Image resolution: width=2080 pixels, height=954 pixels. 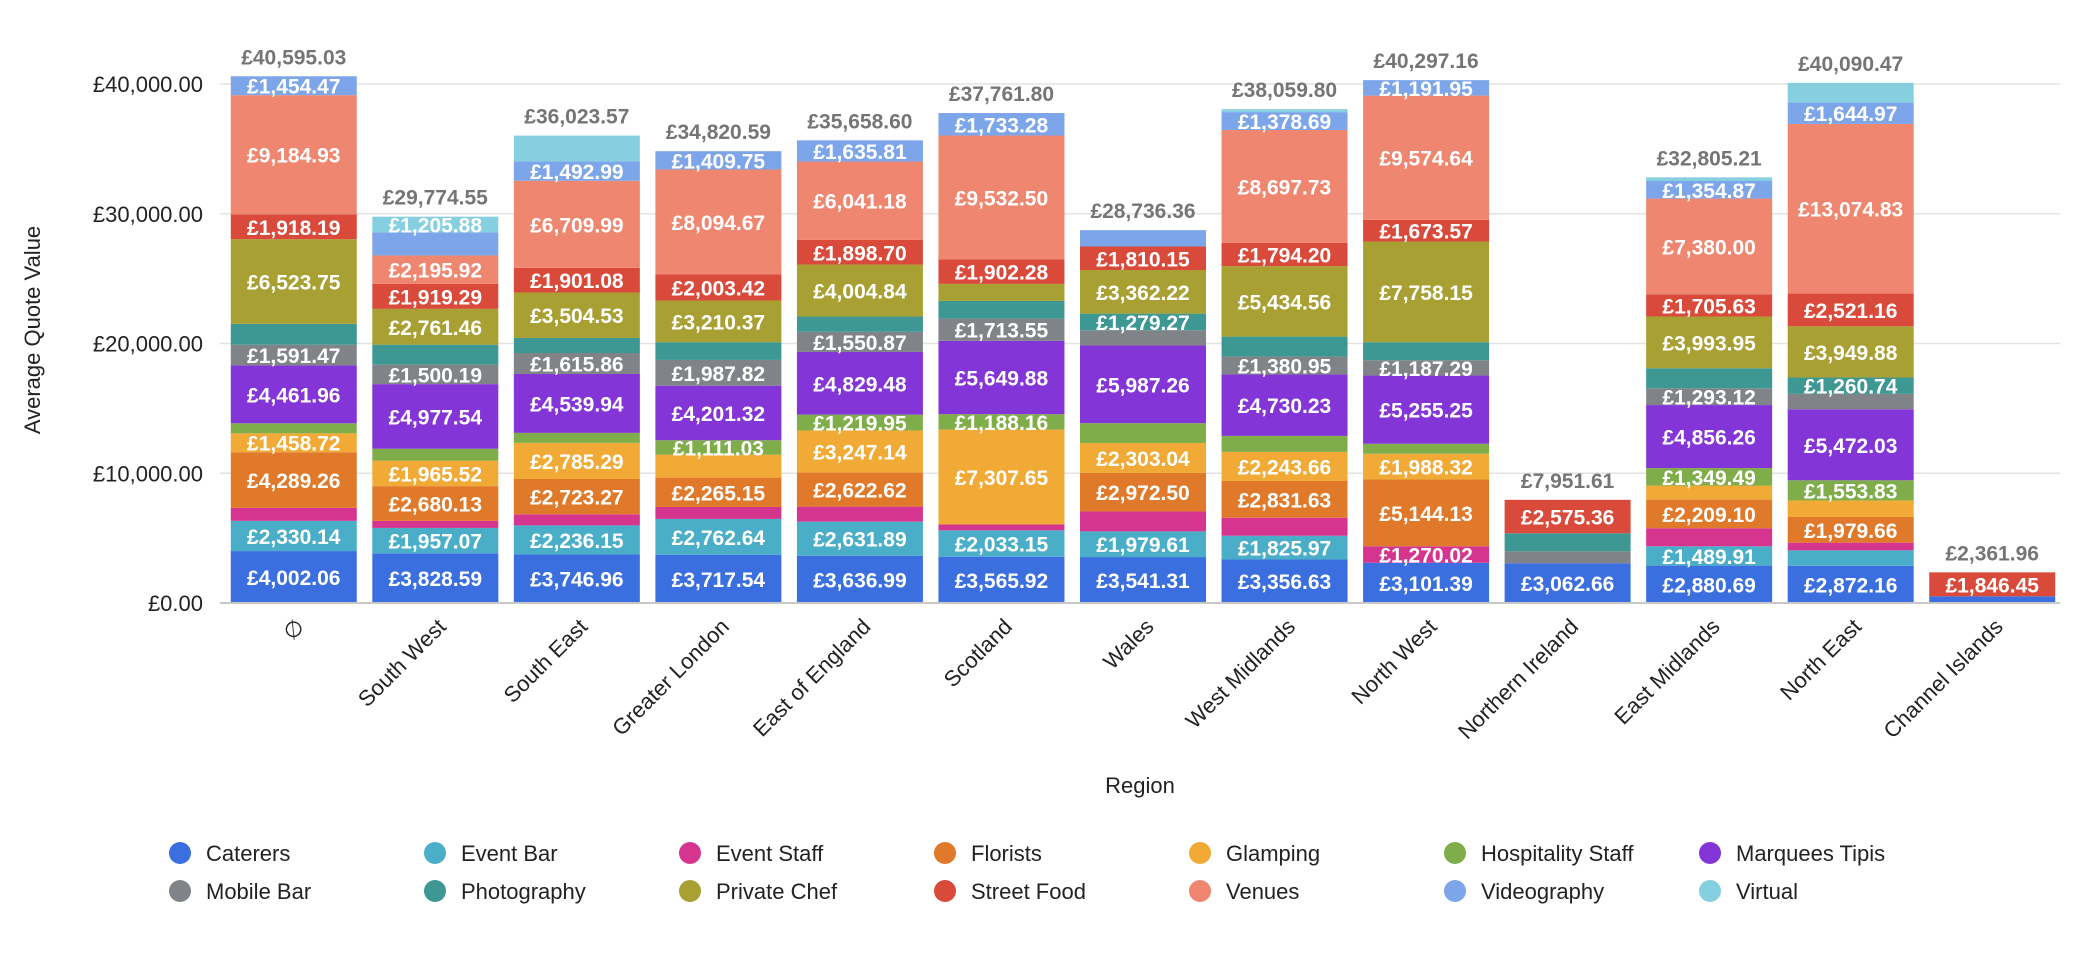 What do you see at coordinates (1792, 853) in the screenshot?
I see `legend-item-marquees-tipis: Marquees Tipis` at bounding box center [1792, 853].